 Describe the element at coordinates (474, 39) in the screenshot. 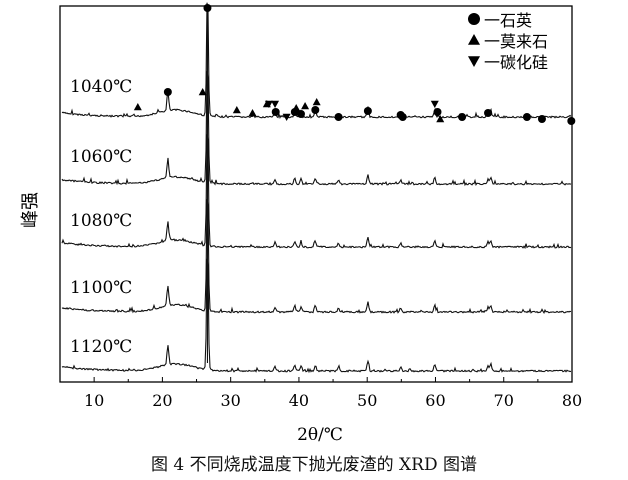

I see `legend-marker-triangle-up` at that location.